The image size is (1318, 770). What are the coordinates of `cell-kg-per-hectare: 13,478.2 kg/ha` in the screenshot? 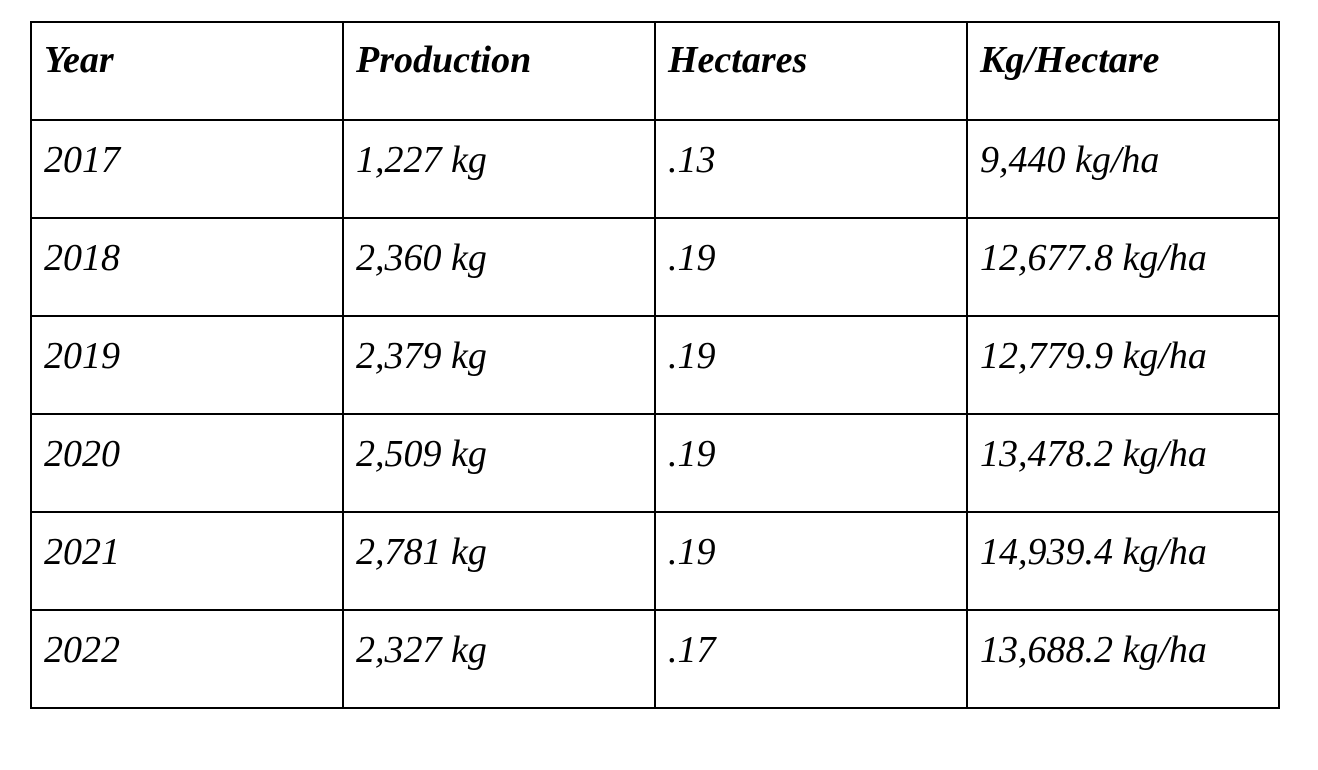 It's located at (1123, 463).